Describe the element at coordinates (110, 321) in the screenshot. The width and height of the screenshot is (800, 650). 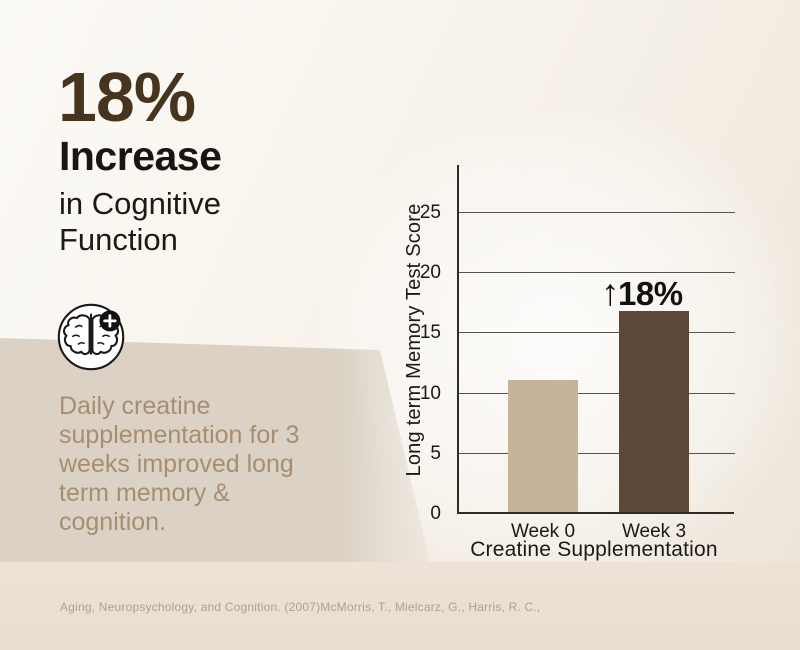
I see `plus-badge-icon` at that location.